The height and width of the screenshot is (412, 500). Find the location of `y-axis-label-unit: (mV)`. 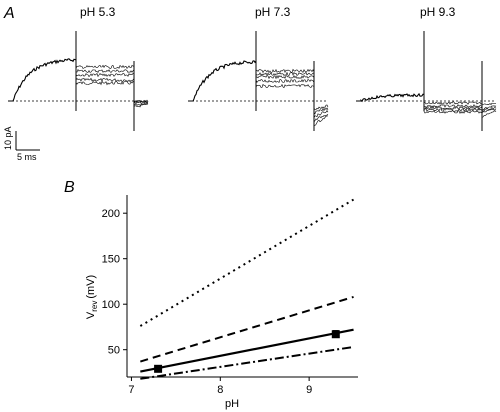

y-axis-label-unit: (mV) is located at coordinates (91, 287).